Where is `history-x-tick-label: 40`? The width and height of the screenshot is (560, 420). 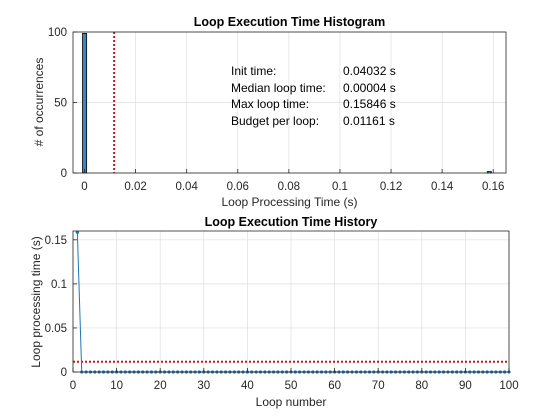 history-x-tick-label: 40 is located at coordinates (247, 386).